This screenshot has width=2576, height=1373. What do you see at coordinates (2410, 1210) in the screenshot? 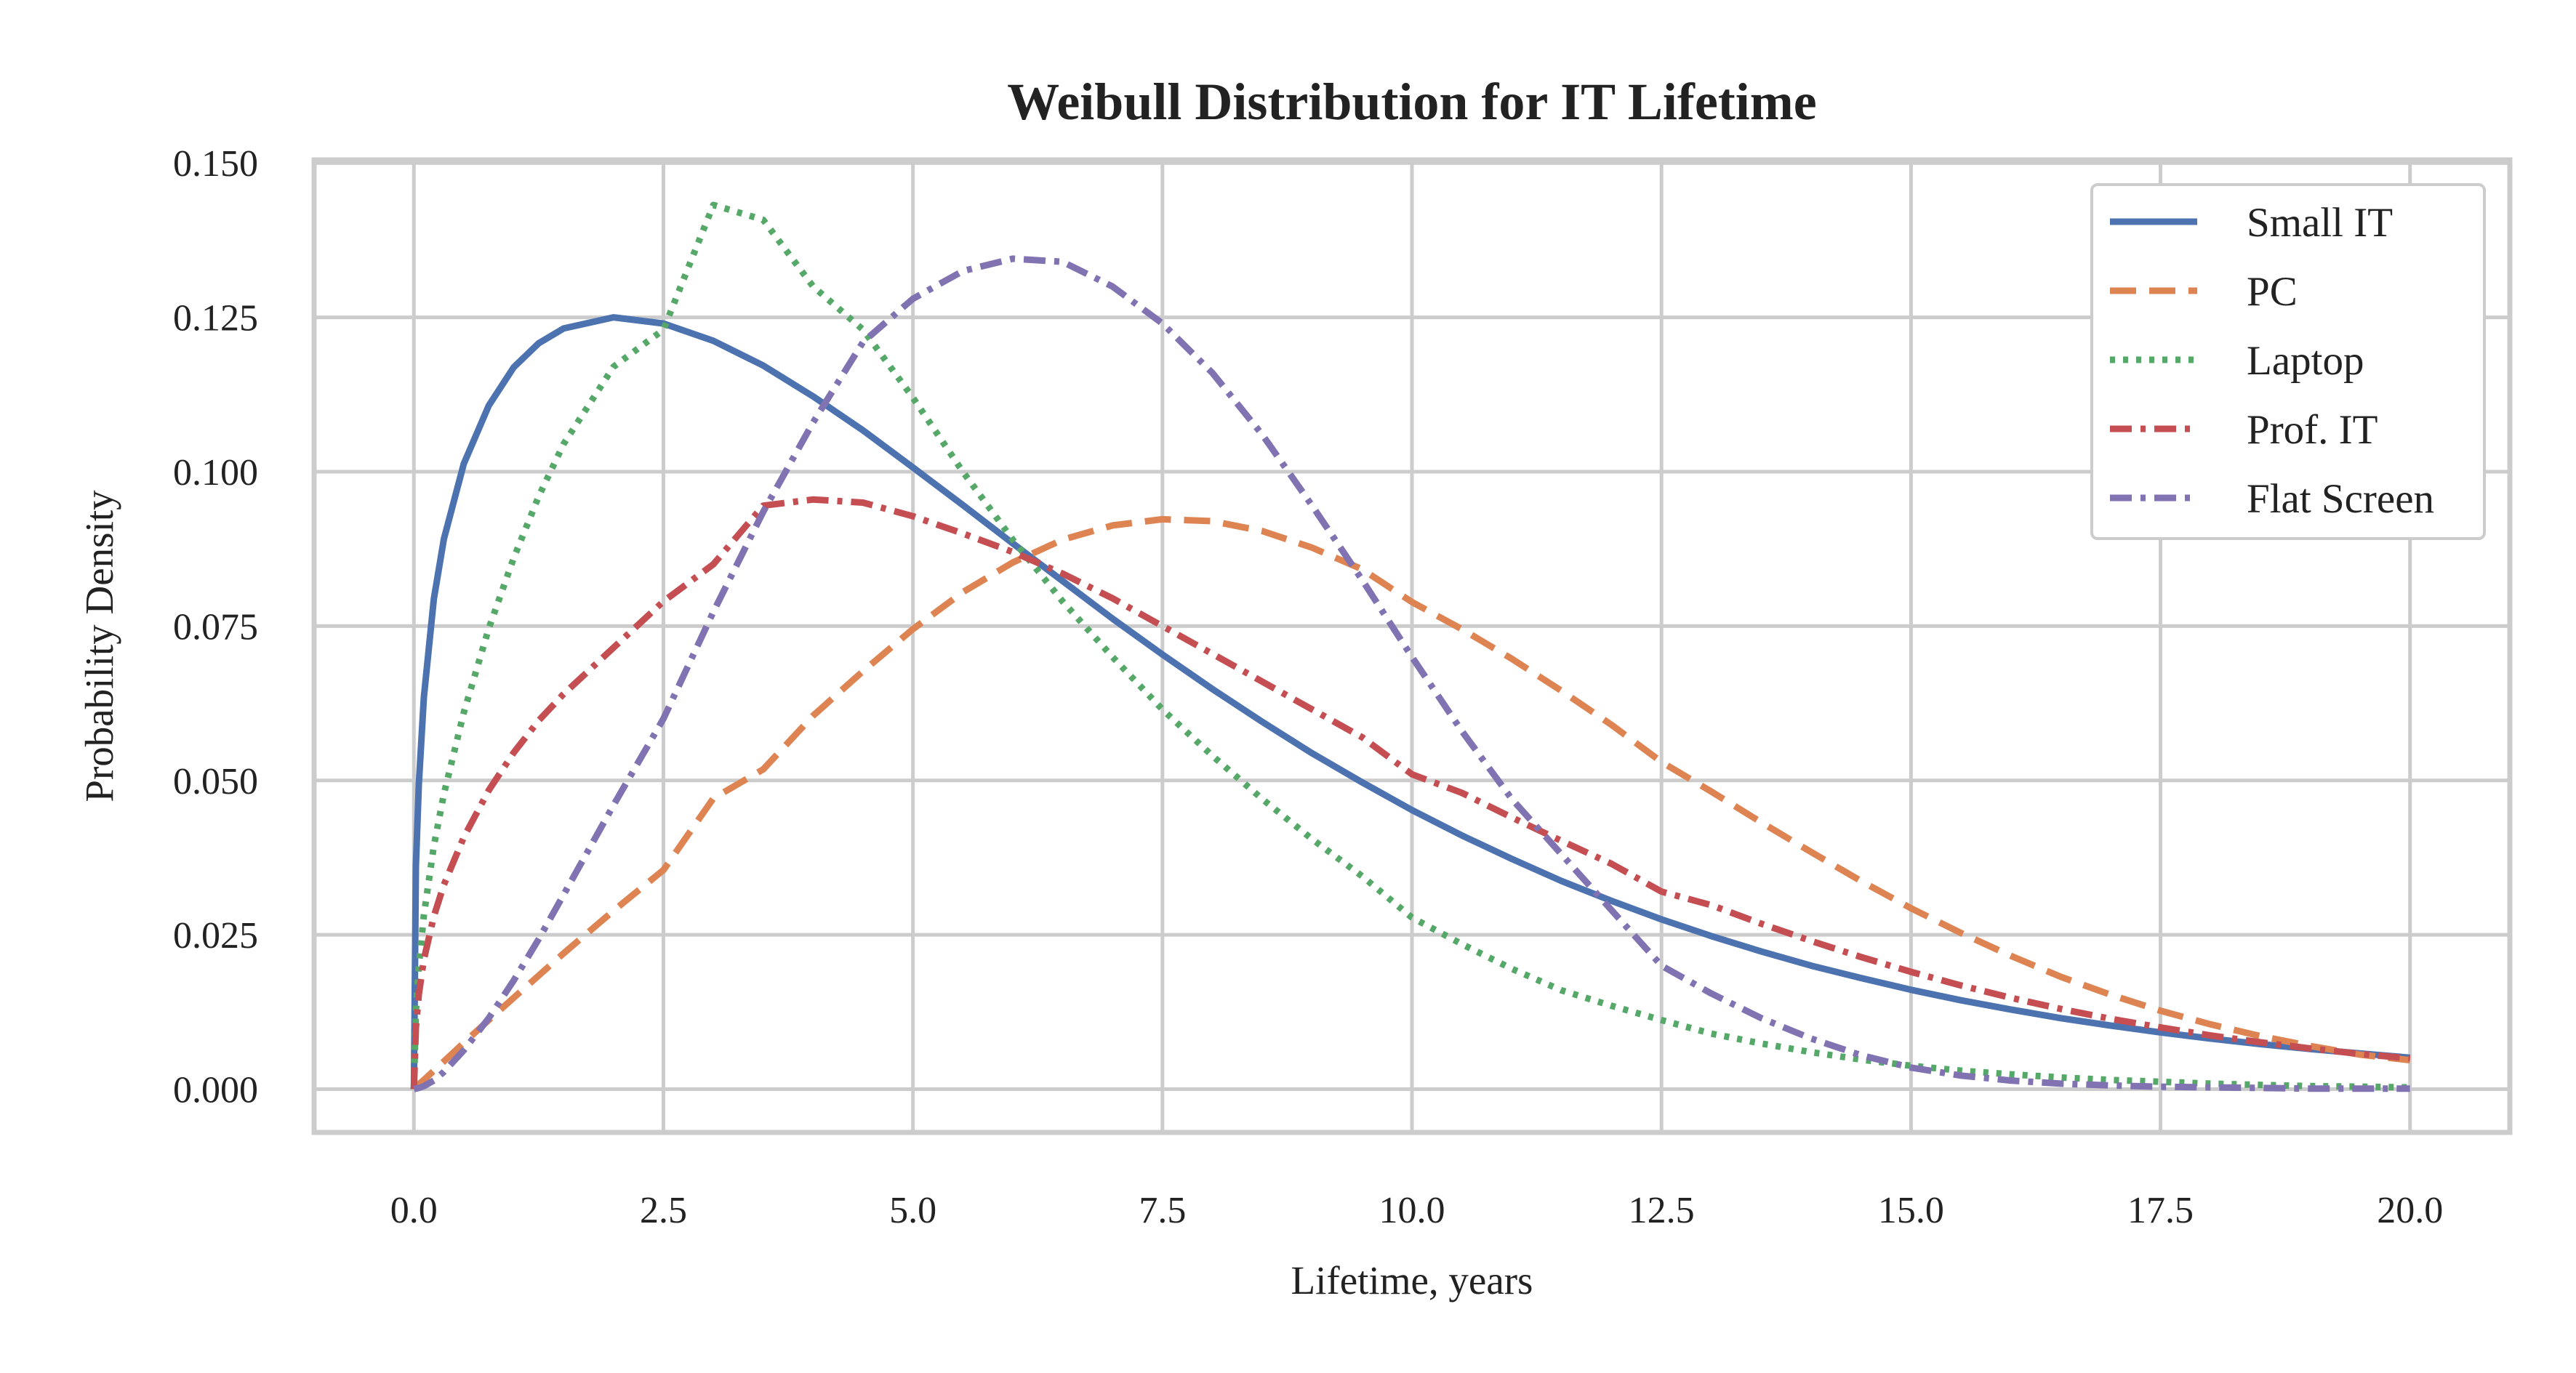
I see `x-tick-label: 20.0` at bounding box center [2410, 1210].